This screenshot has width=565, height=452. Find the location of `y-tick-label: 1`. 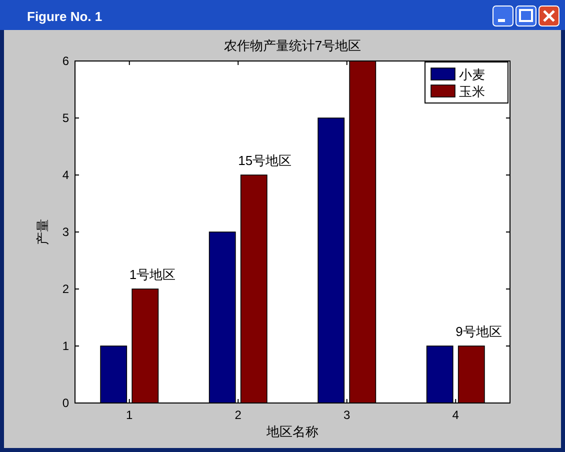

y-tick-label: 1 is located at coordinates (66, 346).